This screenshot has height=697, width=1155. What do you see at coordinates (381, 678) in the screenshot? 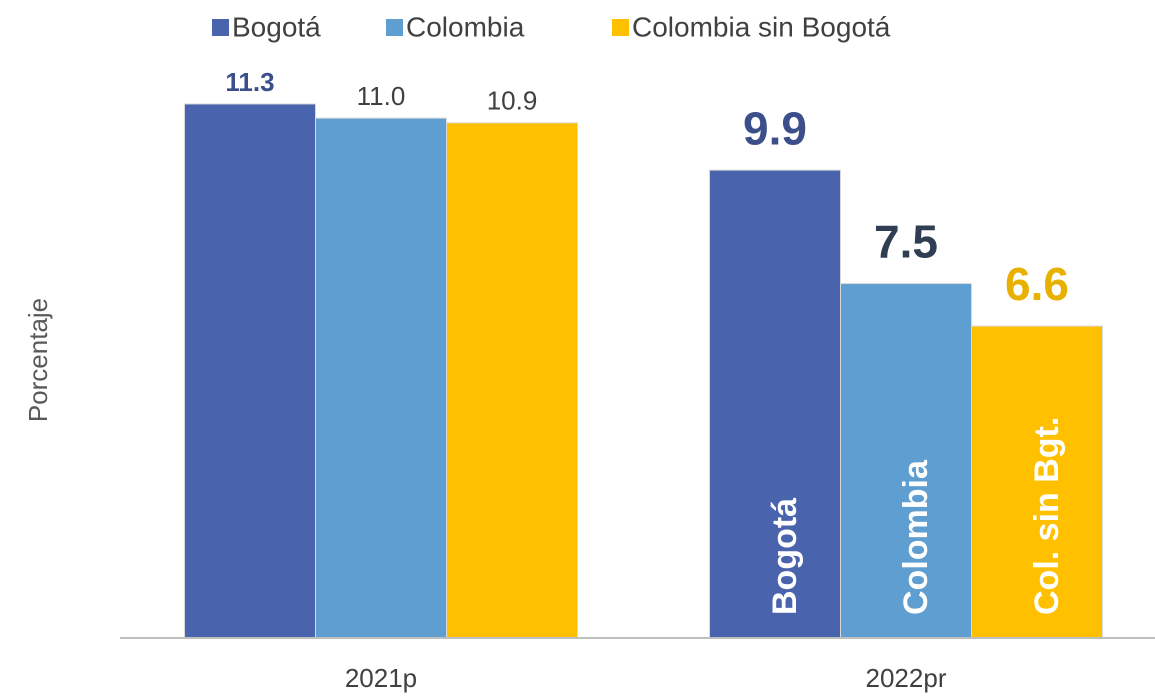
I see `x-tick-label: 2021p` at bounding box center [381, 678].